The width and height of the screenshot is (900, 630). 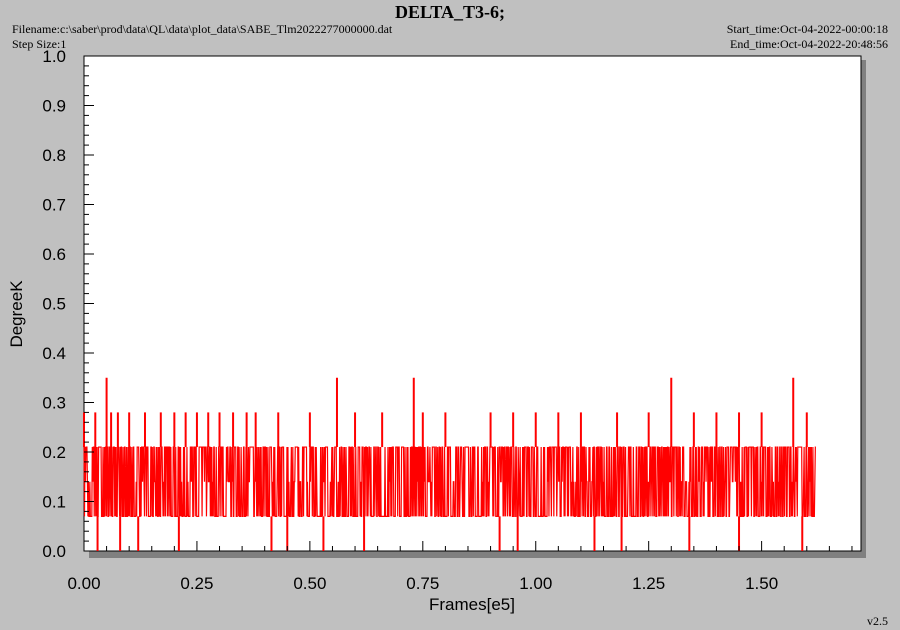 I want to click on y-tick-label: 0.1, so click(x=54, y=502).